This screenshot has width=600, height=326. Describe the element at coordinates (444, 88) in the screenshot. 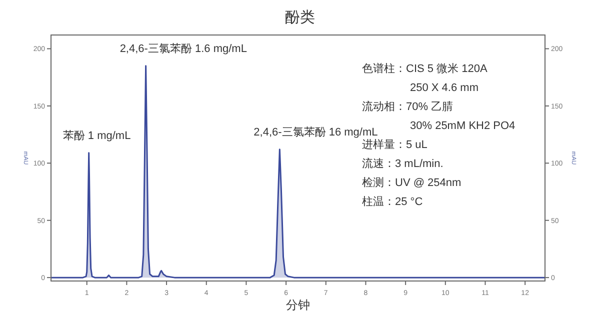

I see `annotation: 250 X 4.6 mm` at that location.